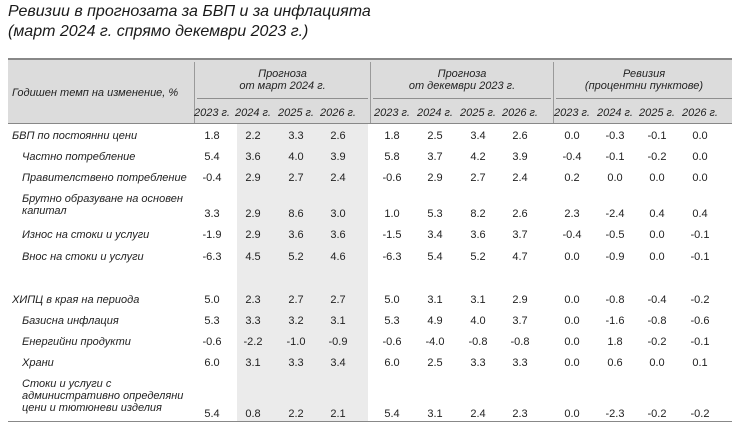 This screenshot has width=740, height=427. What do you see at coordinates (435, 342) in the screenshot?
I see `table-cell: -4.0` at bounding box center [435, 342].